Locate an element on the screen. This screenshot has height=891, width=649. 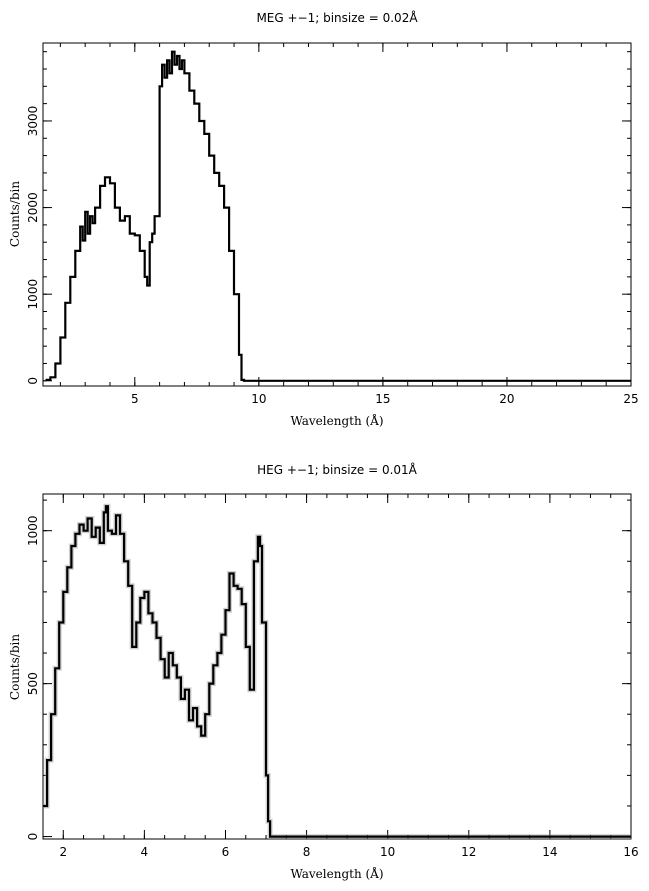
heg-chart-title: HEG +−1; binsize = 0.01Å is located at coordinates (337, 469).